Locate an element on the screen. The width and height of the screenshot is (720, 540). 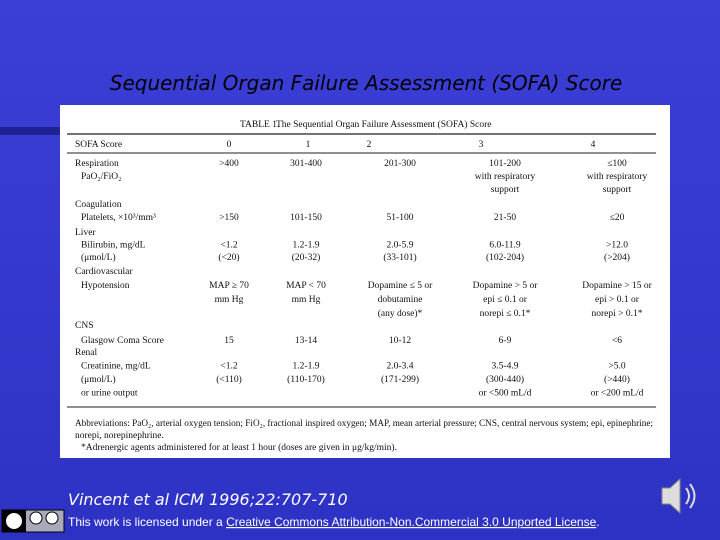
table-cell: or <200 mL/d is located at coordinates (617, 394).